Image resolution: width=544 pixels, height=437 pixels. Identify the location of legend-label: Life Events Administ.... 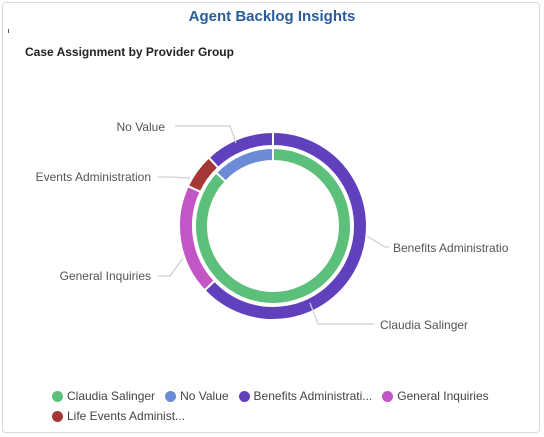
(126, 416).